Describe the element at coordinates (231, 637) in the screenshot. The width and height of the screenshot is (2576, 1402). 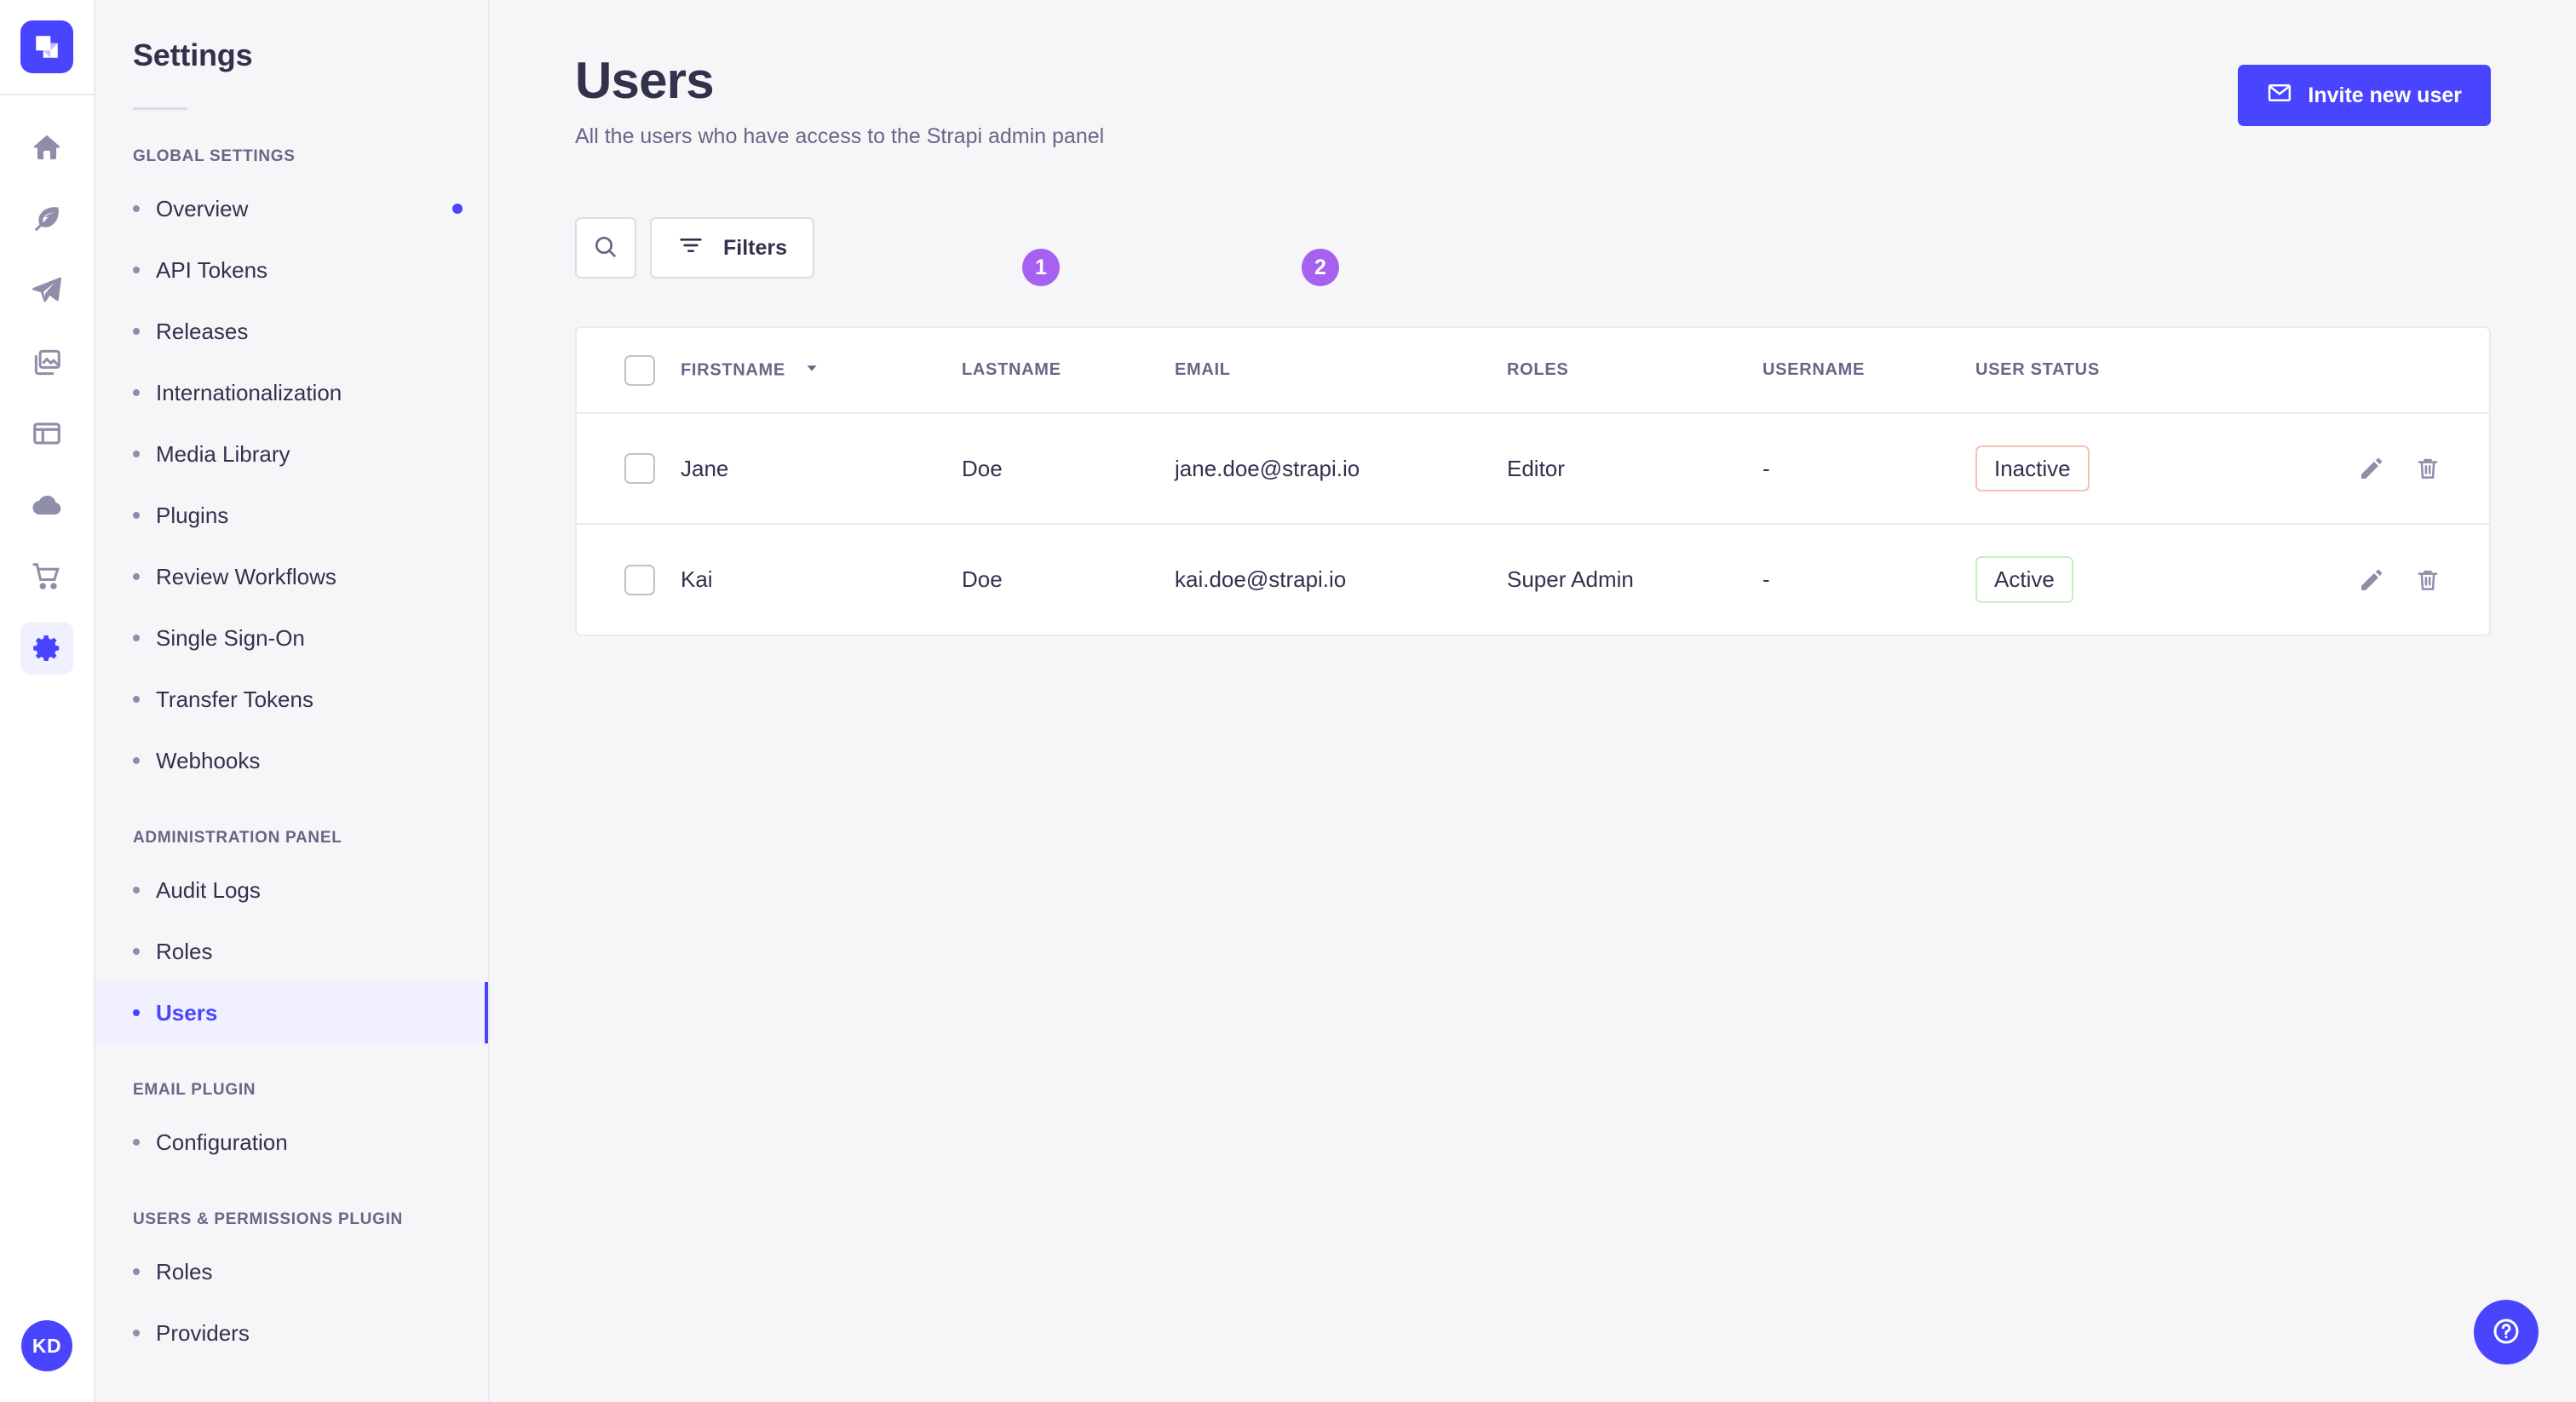
I see `sidebar-item-label: Single Sign-On` at that location.